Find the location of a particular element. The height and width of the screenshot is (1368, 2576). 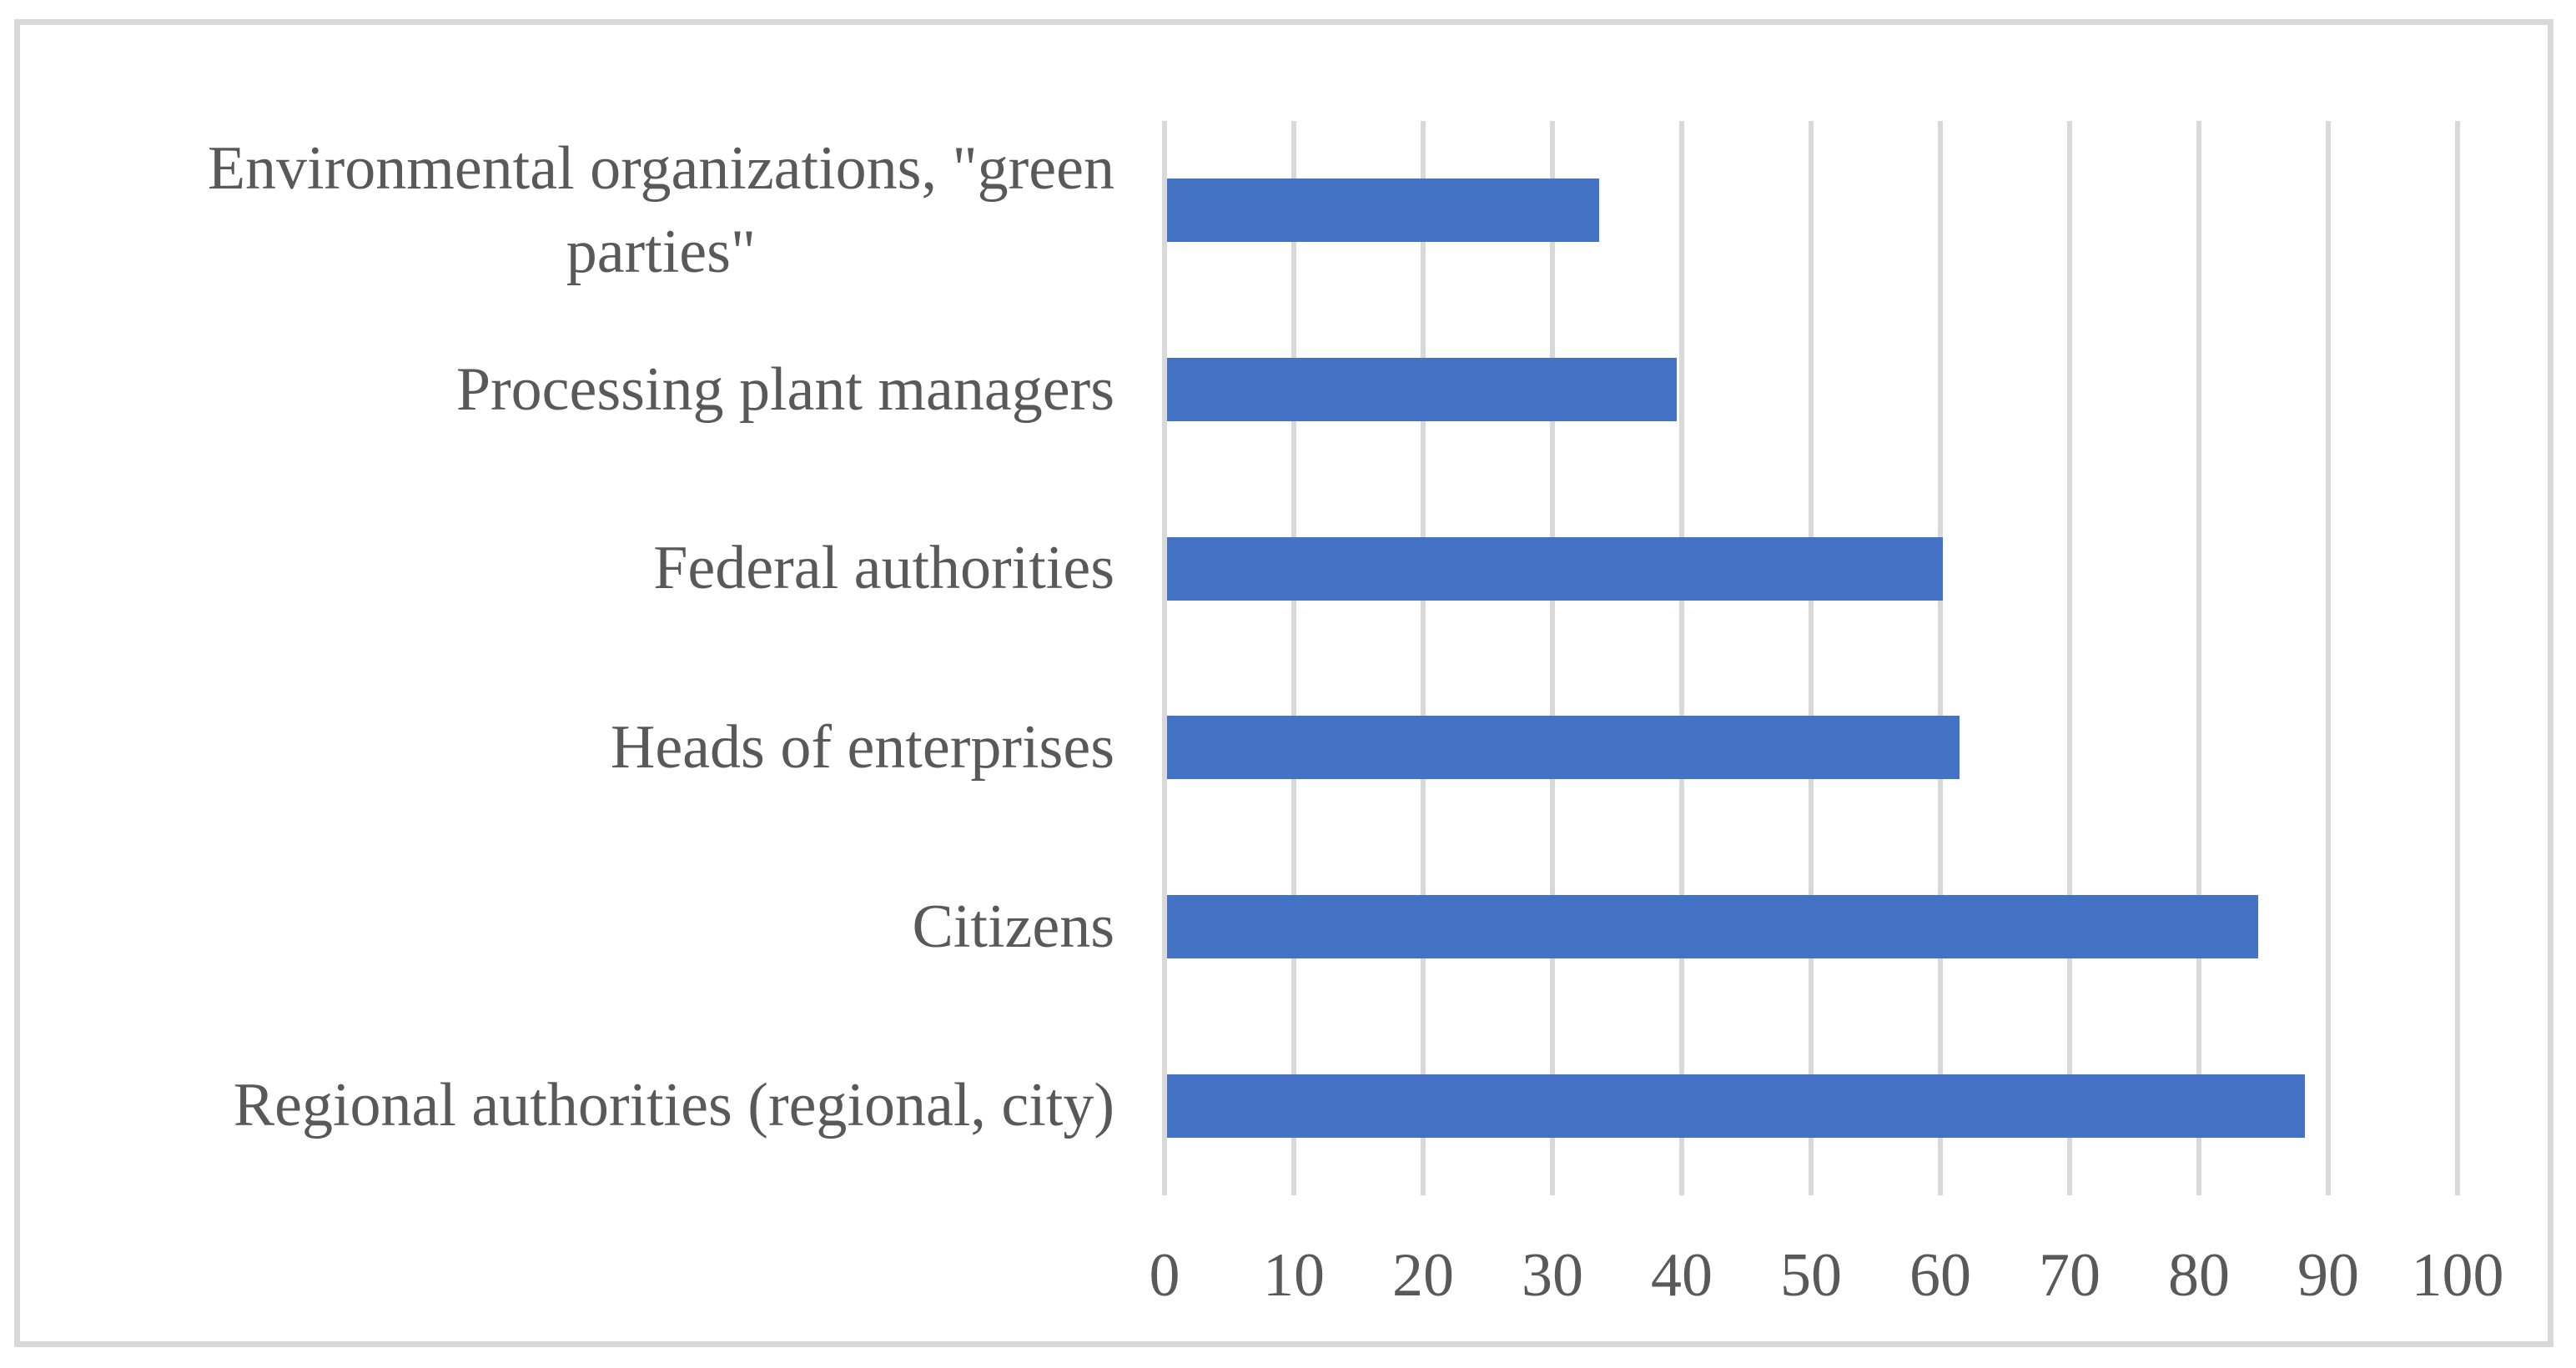

x-axis: 0 10 20 30 40 50 60 70 80 90 100 is located at coordinates (1827, 1284).